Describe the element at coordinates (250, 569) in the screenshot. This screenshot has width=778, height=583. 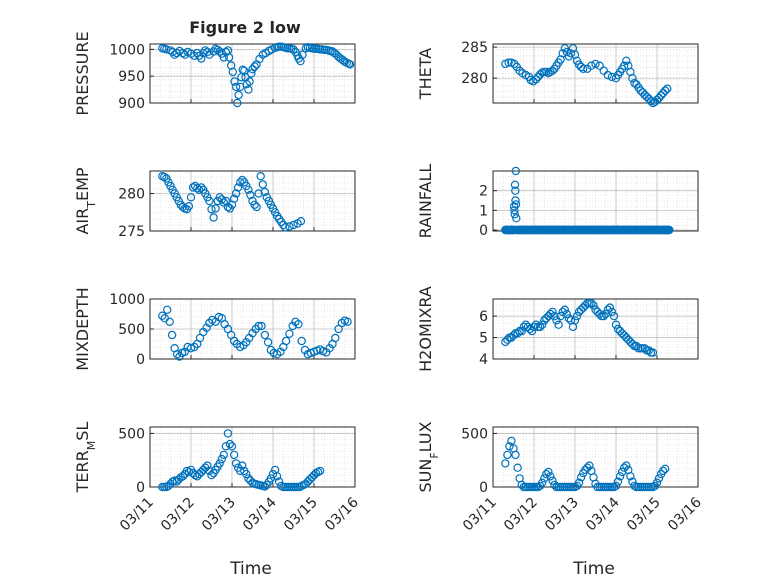
I see `x-axis-label-left: Time` at that location.